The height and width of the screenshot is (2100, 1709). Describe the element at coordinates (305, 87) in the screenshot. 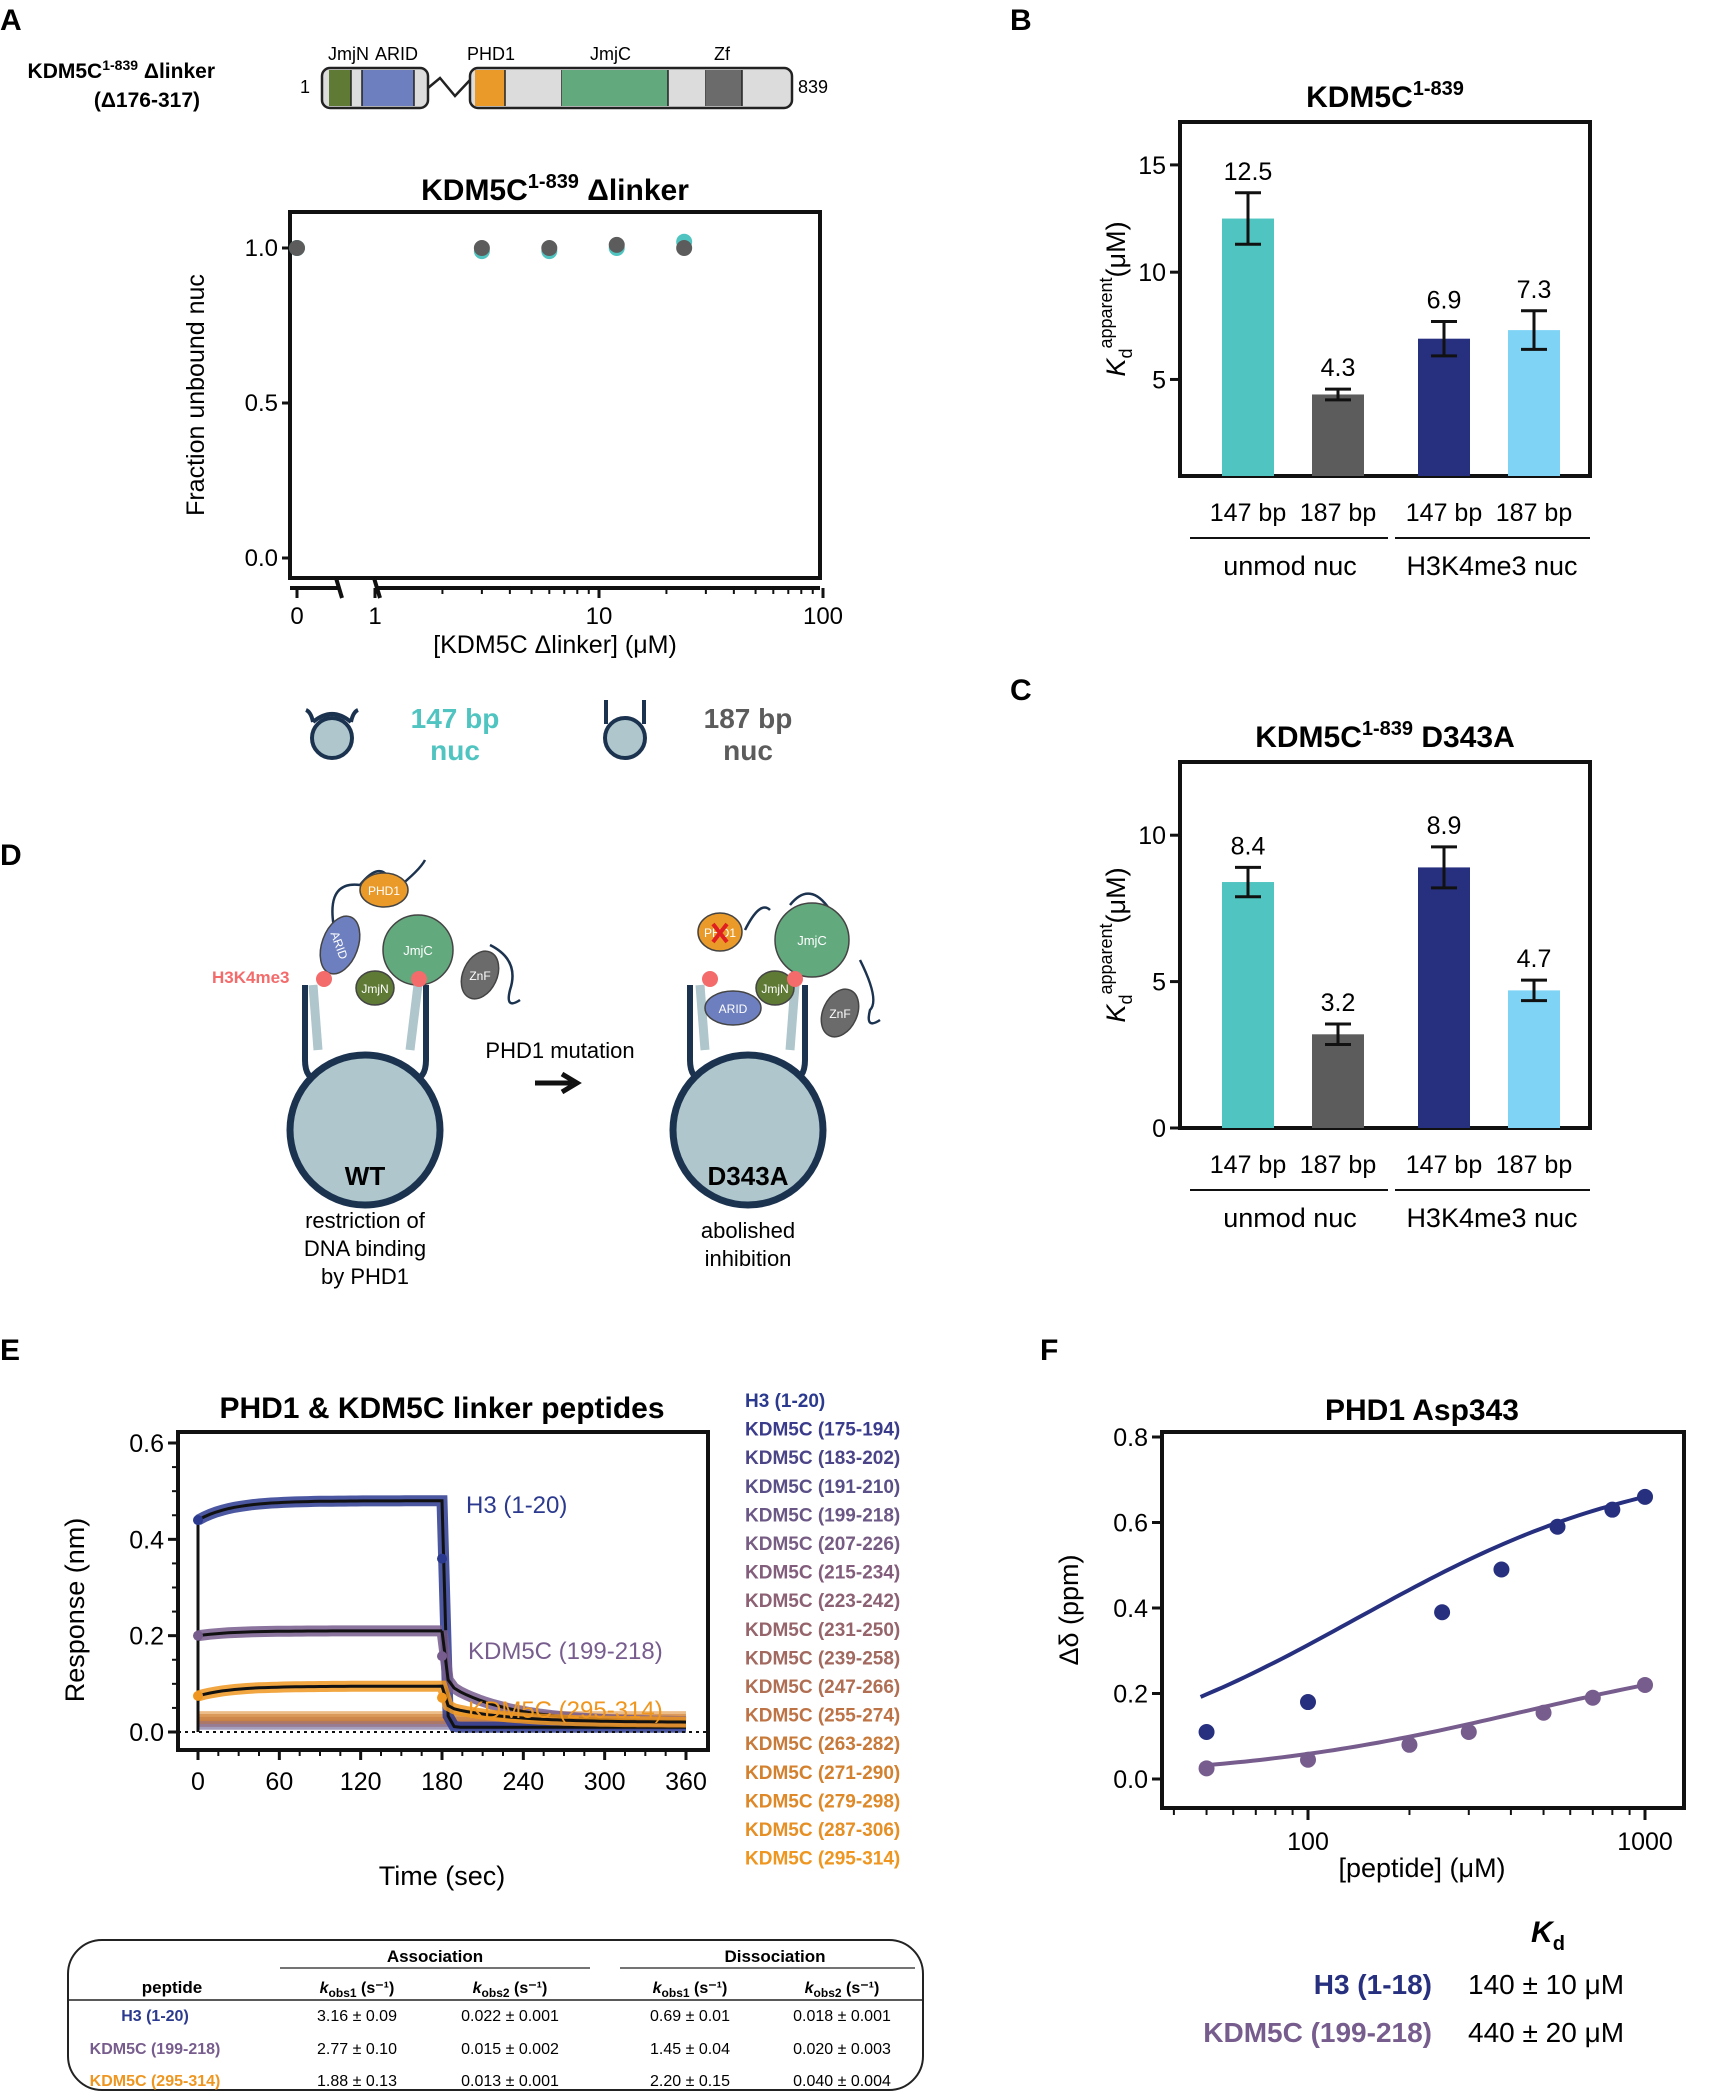

I see `construct-start: 1` at that location.